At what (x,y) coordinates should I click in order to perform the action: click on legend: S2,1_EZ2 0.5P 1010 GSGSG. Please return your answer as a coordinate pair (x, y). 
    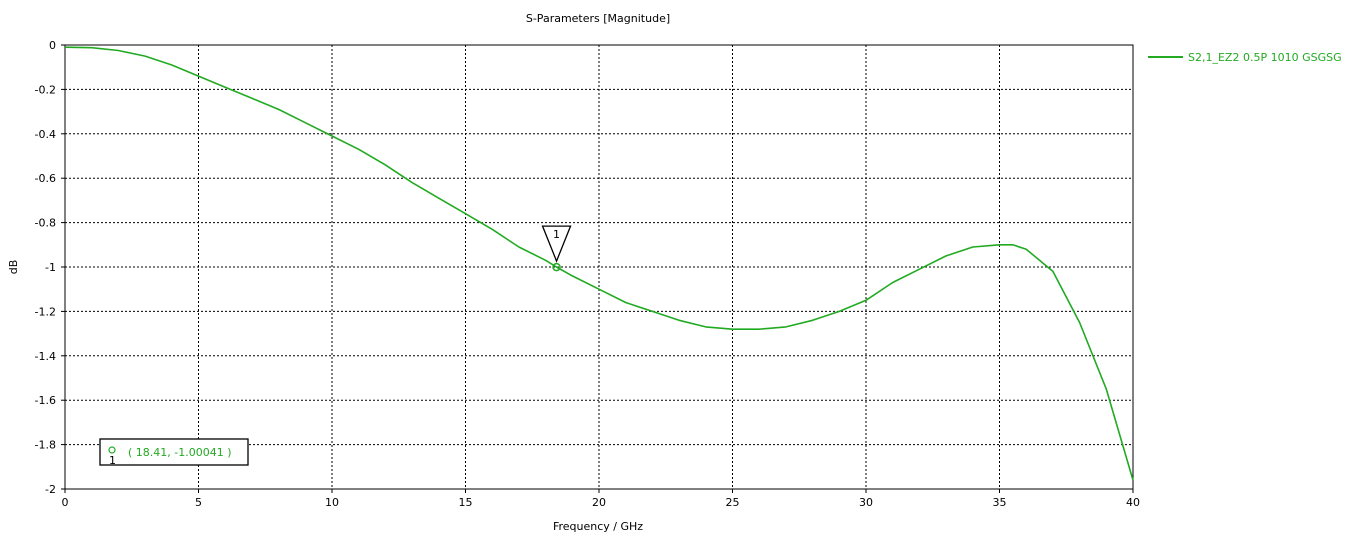
    Looking at the image, I should click on (1245, 57).